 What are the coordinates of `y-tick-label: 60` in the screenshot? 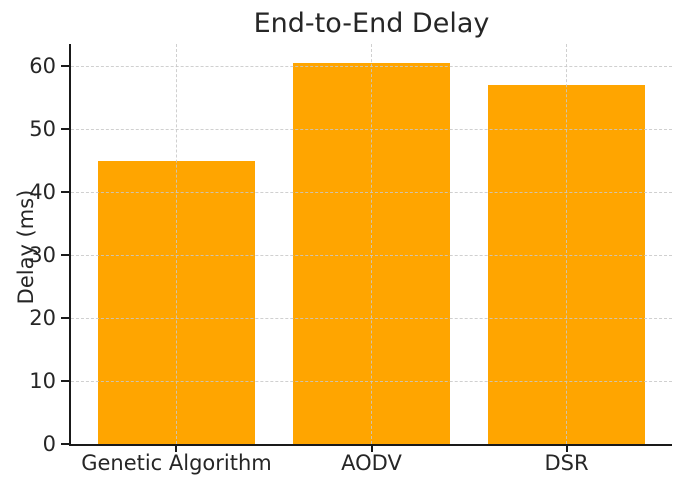 It's located at (42, 66).